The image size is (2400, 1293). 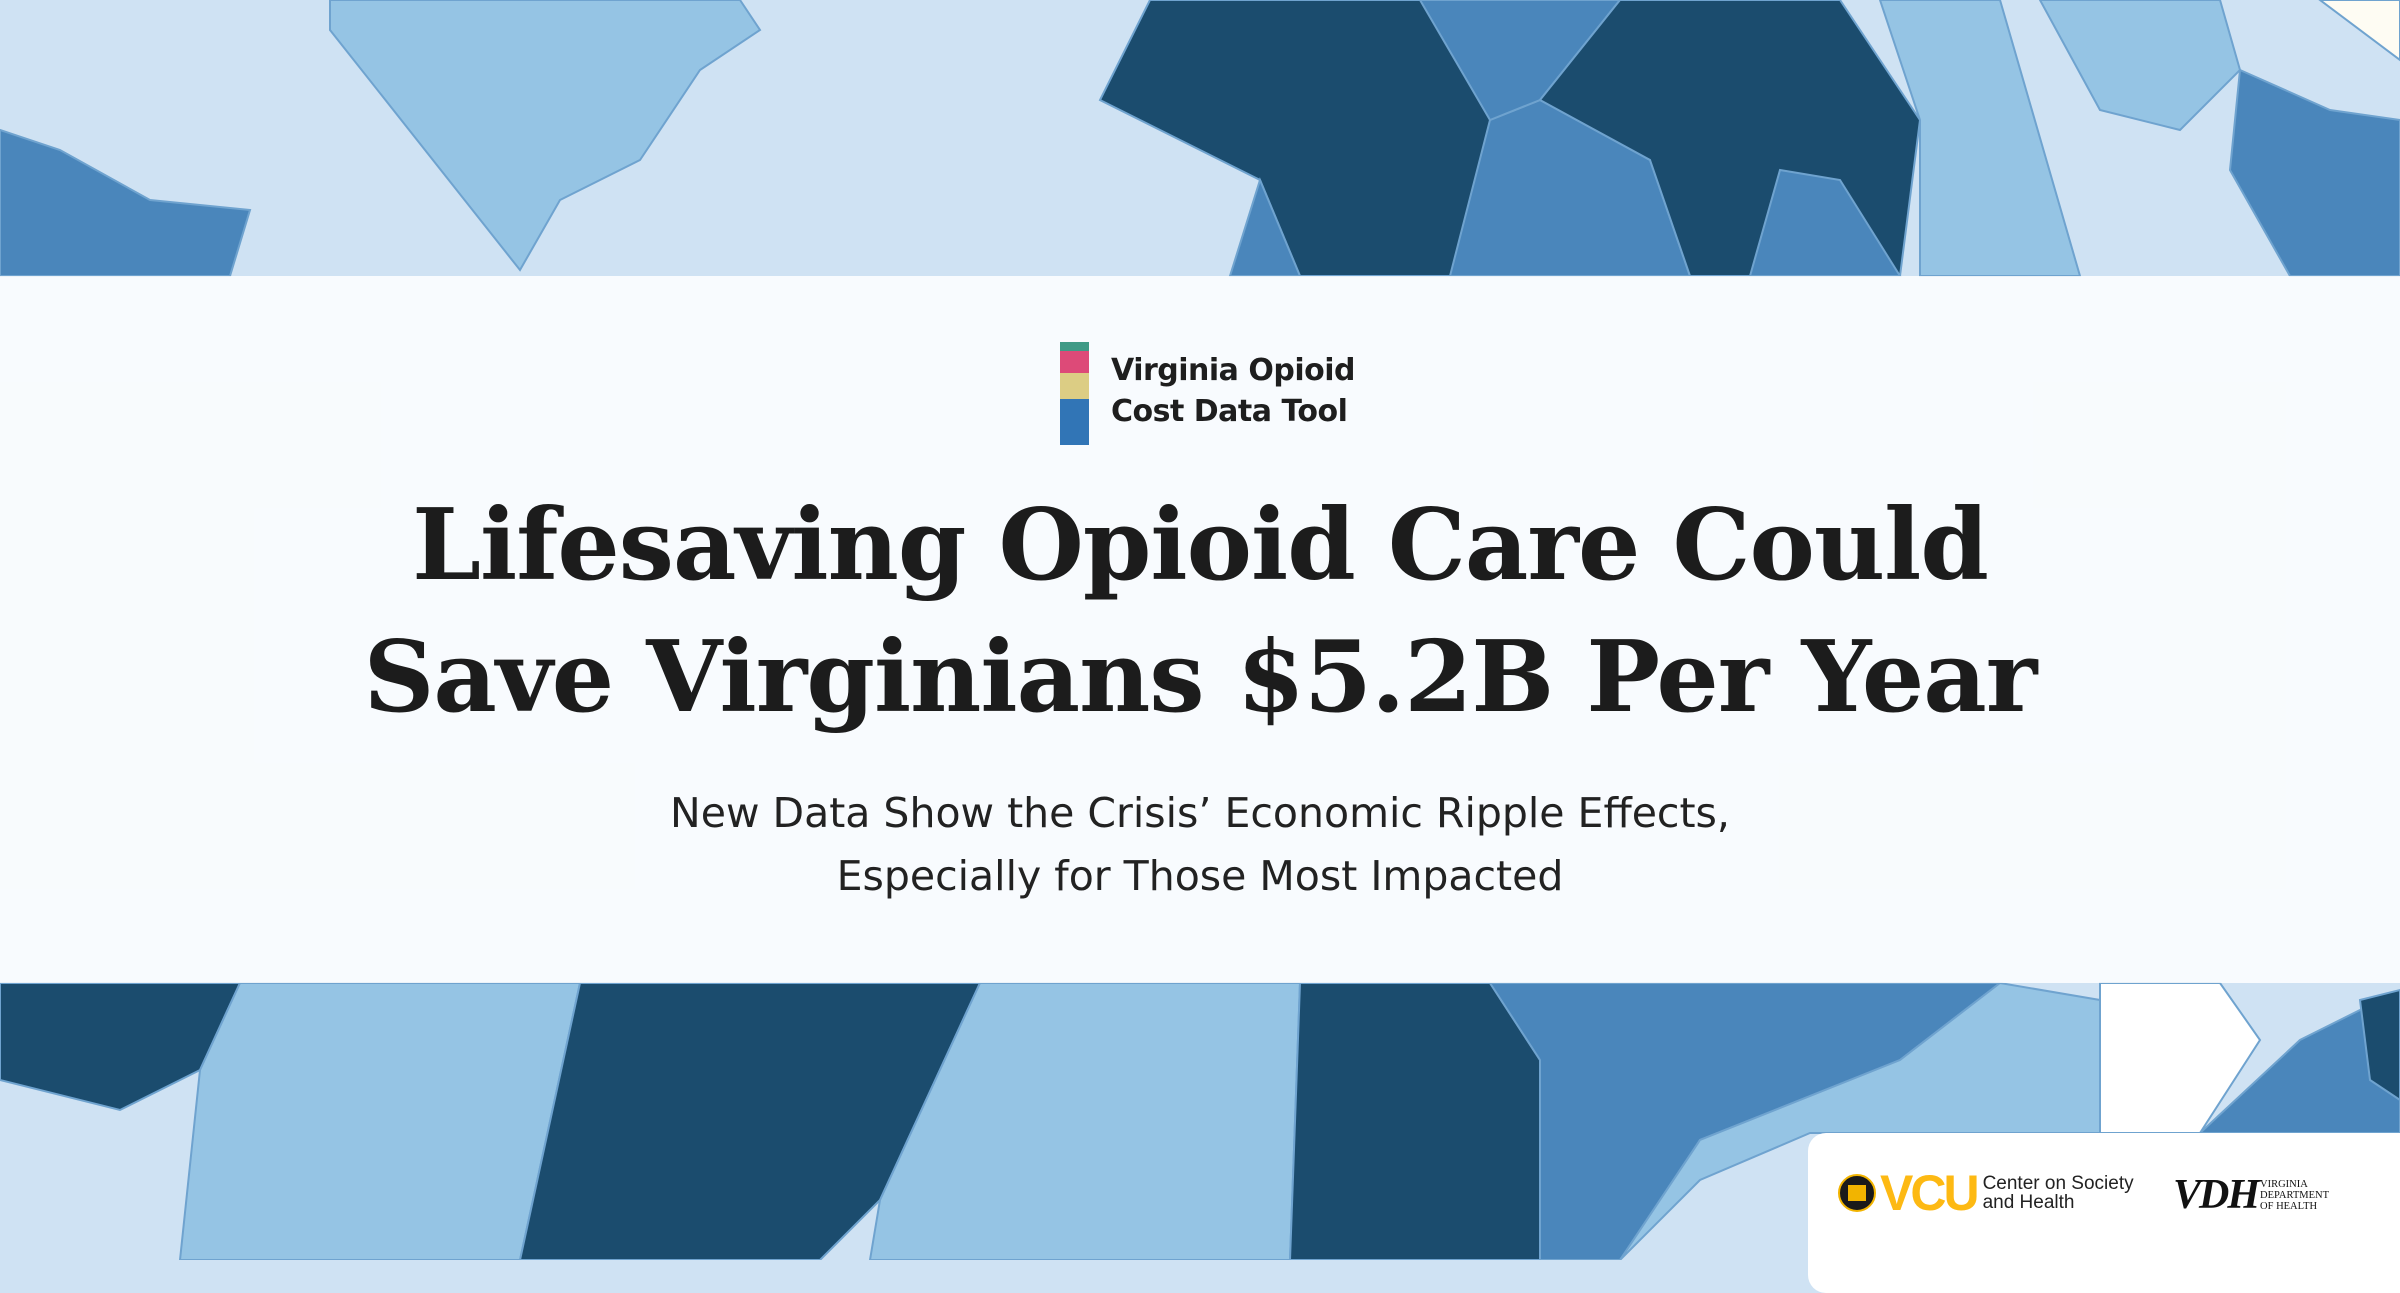 I want to click on vcu-seal-icon, so click(x=1857, y=1193).